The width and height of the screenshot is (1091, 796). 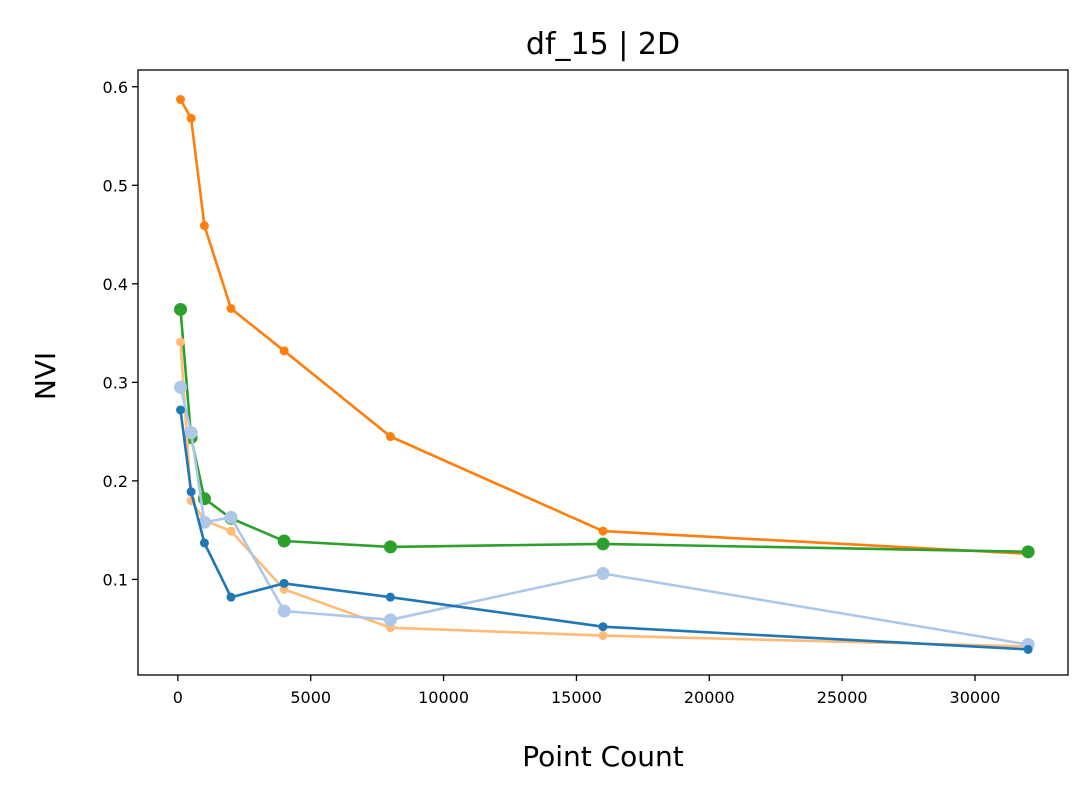 I want to click on x-tick-label: 10000, so click(x=443, y=697).